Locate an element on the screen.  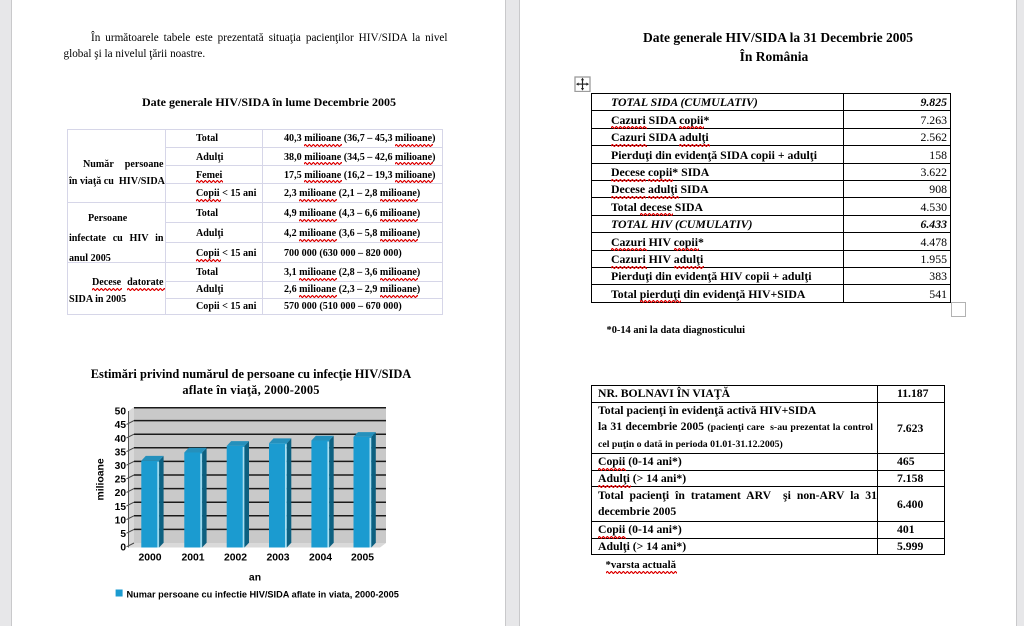
svg-text: 2002 is located at coordinates (235, 558).